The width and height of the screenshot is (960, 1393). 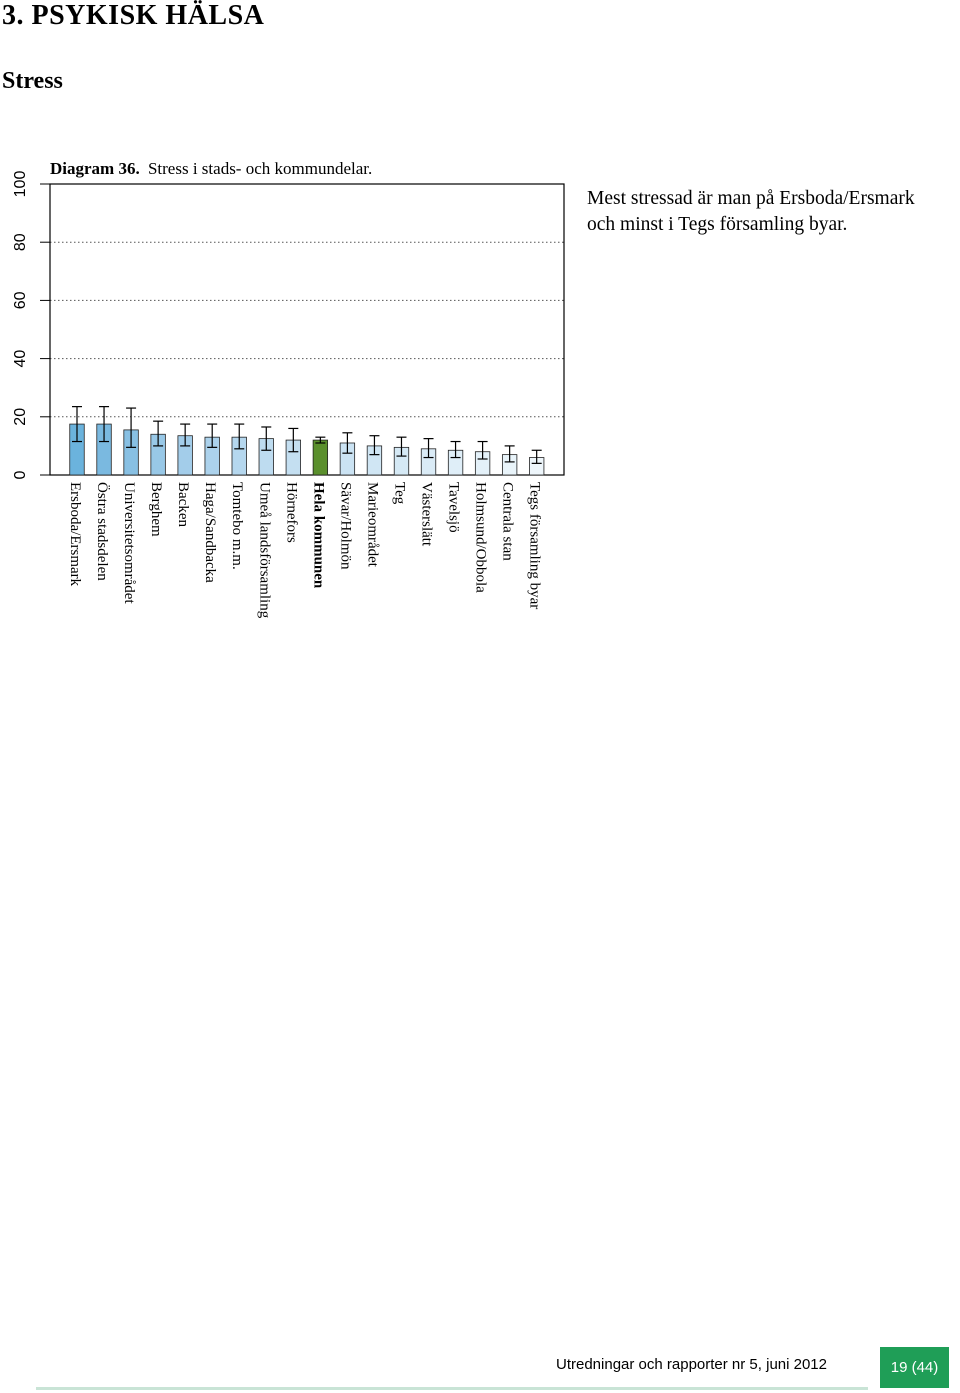 I want to click on x-tick-label: Umeå landsförsamling, so click(x=264, y=550).